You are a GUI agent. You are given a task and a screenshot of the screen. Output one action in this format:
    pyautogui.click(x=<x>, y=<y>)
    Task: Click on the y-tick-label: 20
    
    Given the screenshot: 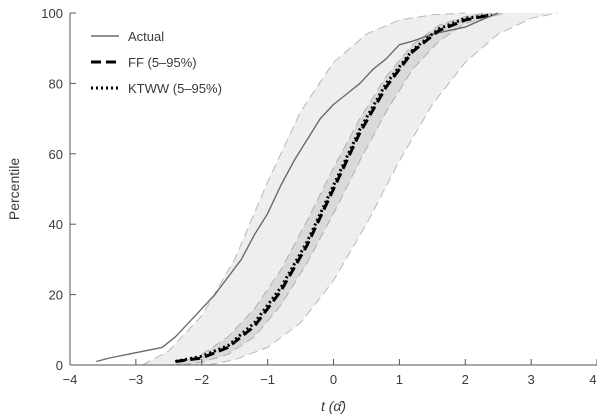 What is the action you would take?
    pyautogui.click(x=56, y=295)
    